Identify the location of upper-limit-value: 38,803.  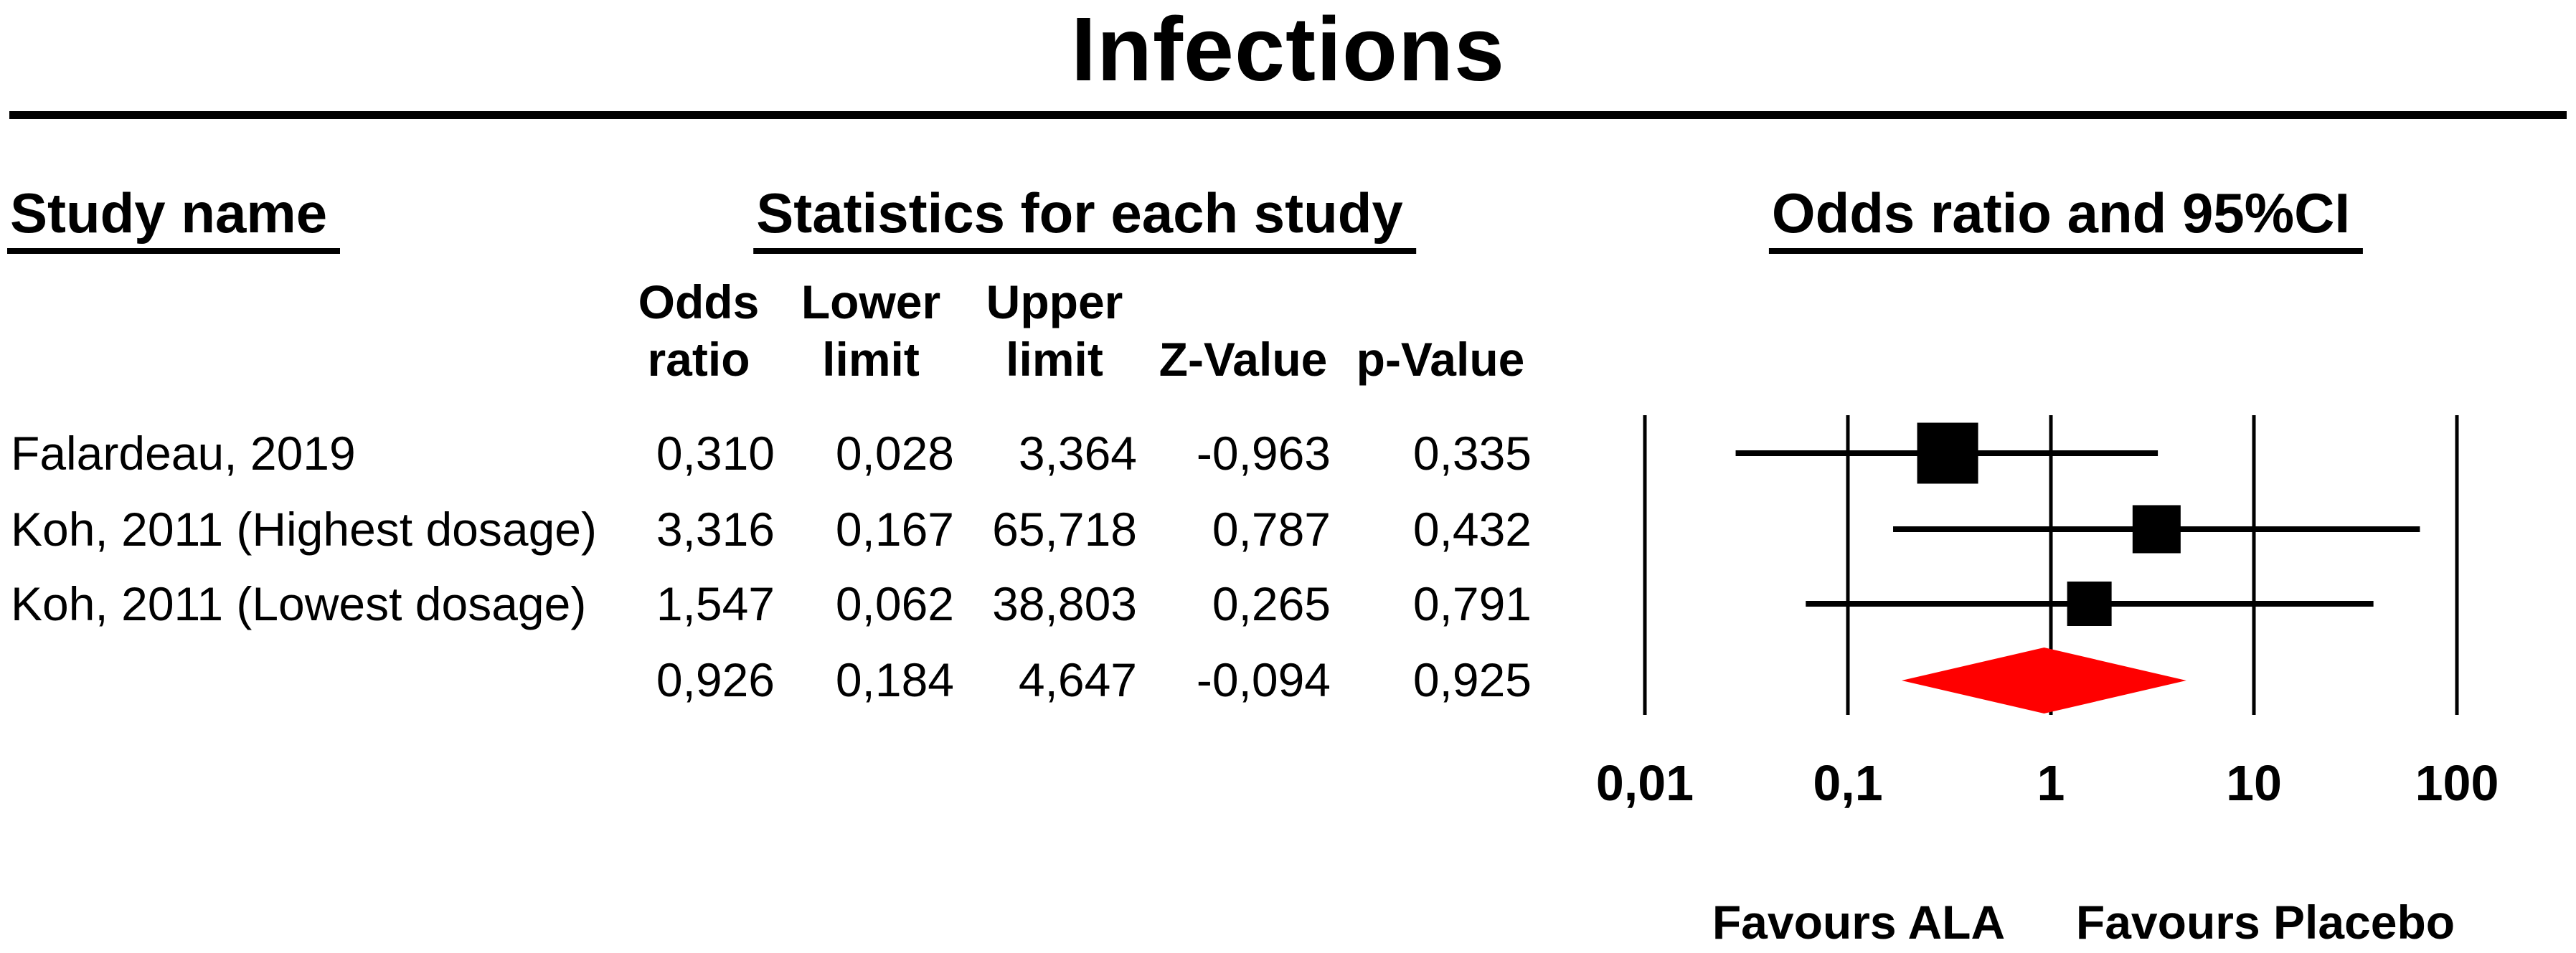
(1064, 603).